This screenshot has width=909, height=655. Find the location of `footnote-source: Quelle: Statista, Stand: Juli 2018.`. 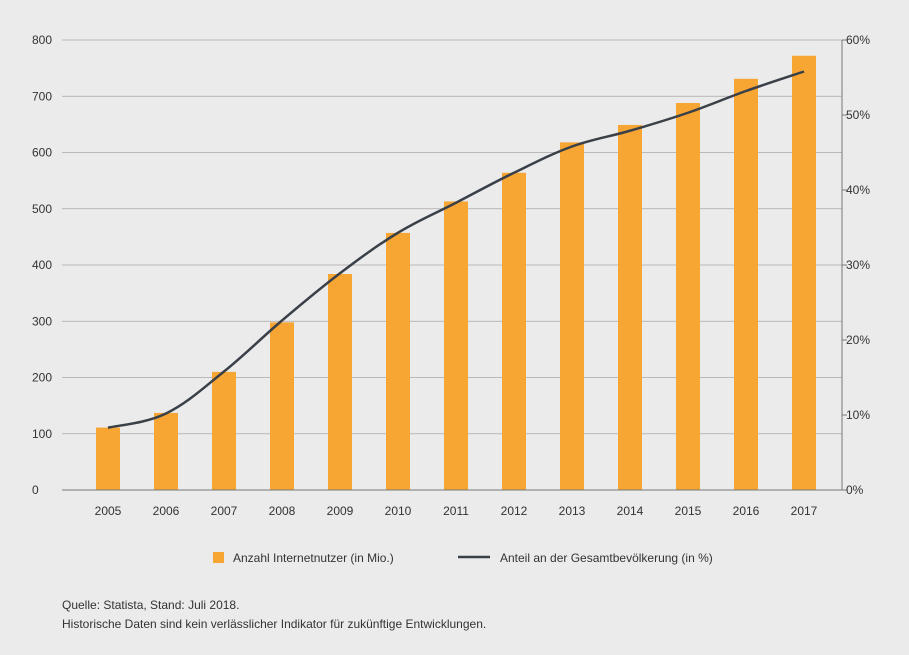

footnote-source: Quelle: Statista, Stand: Juli 2018. is located at coordinates (150, 605).